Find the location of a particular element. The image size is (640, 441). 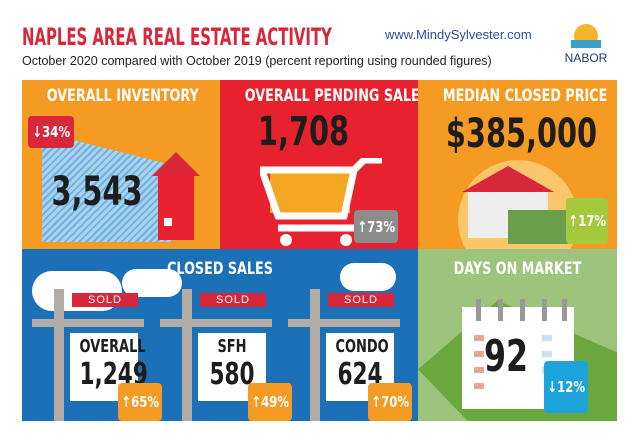

days-title: DAYS ON MARKET is located at coordinates (517, 269).